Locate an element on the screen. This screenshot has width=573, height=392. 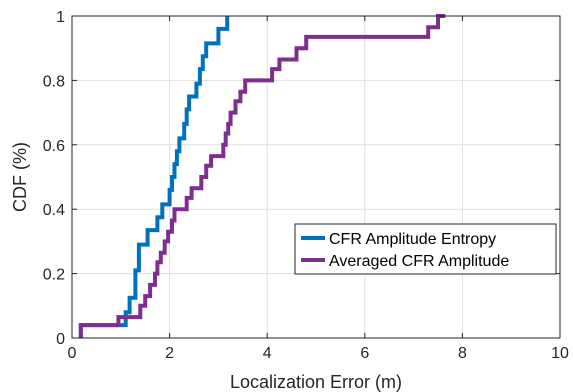
x-tick-labels: 0 2 4 6 8 10 is located at coordinates (318, 353).